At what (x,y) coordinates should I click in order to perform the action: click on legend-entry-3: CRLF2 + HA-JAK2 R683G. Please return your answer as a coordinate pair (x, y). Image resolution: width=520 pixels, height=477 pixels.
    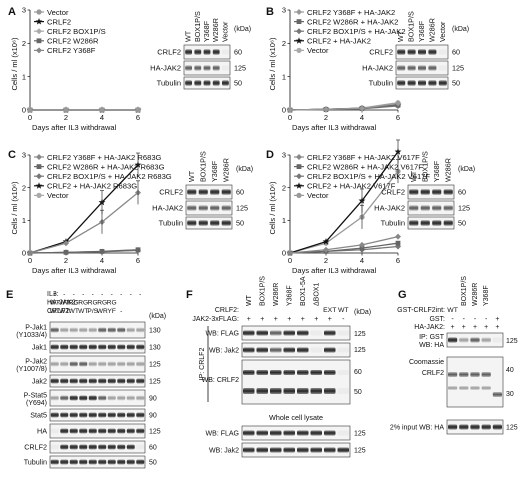
    Looking at the image, I should click on (92, 186).